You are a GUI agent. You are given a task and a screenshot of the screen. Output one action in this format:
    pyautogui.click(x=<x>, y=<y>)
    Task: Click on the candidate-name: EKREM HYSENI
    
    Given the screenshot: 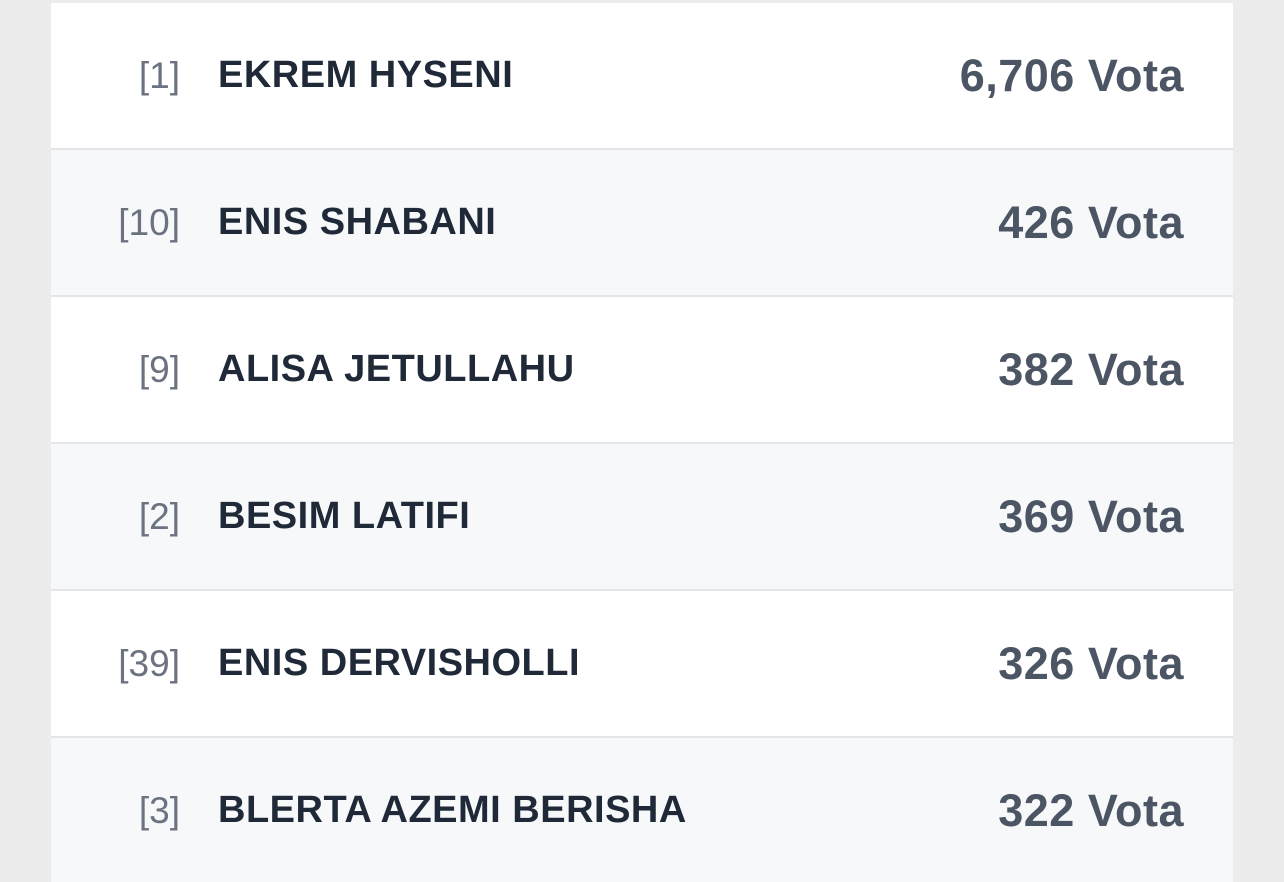 What is the action you would take?
    pyautogui.click(x=366, y=75)
    